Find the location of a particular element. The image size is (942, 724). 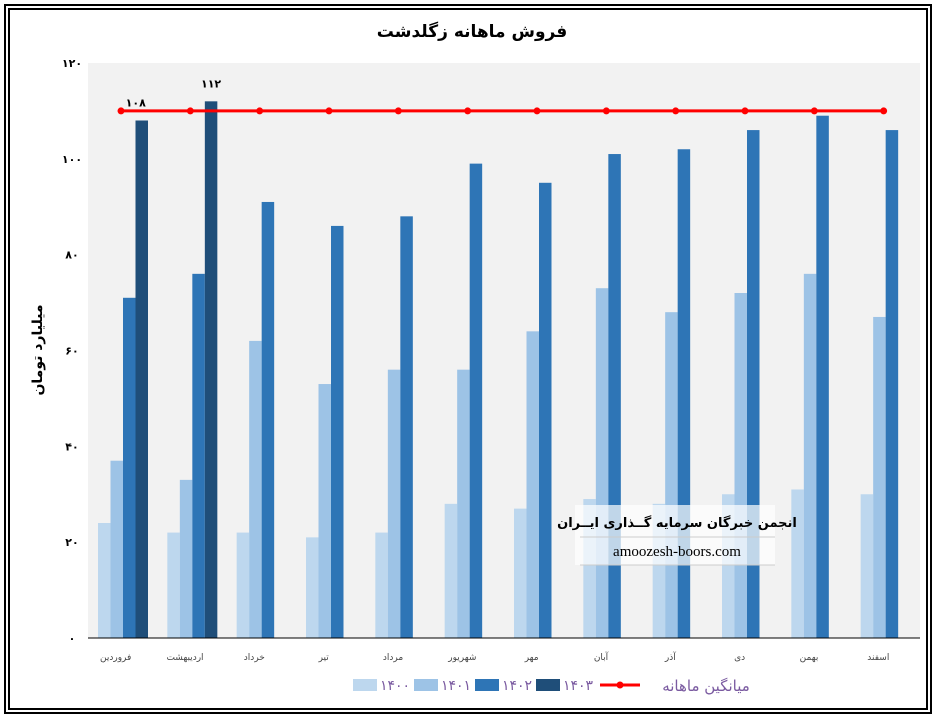

y-tick-label: ۰ is located at coordinates (72, 638).